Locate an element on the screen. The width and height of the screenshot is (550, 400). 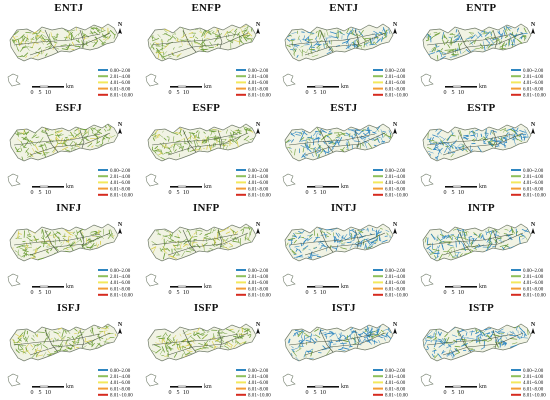
north-arrow-label: N is located at coordinates (395, 125).